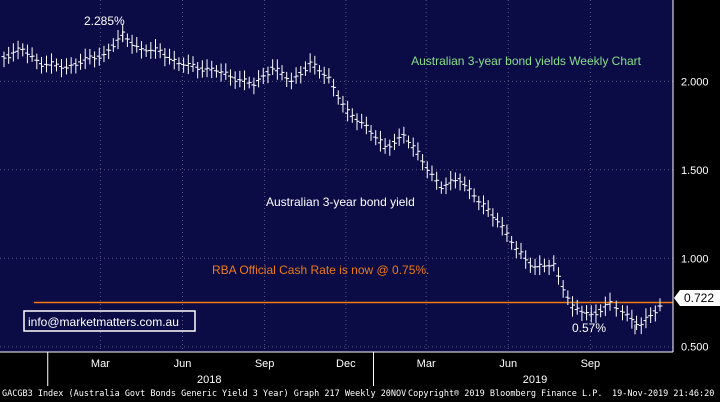  I want to click on last-value-text: 0.722, so click(699, 298).